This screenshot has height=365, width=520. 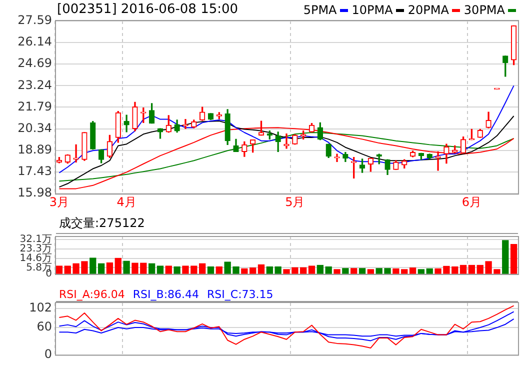 I want to click on y-tick-label: 15.98, so click(x=35, y=193).